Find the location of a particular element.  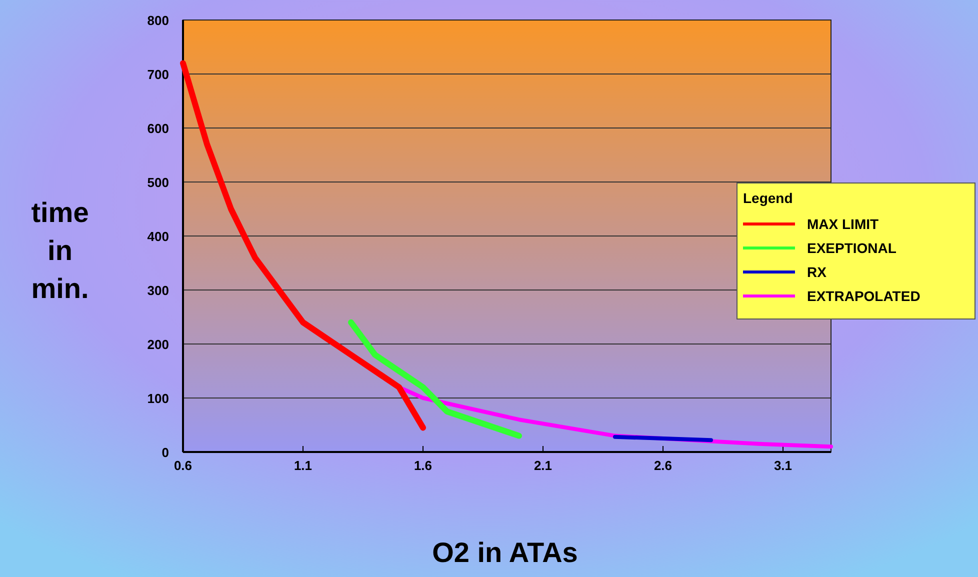

y-tick-label: 500 is located at coordinates (158, 182).